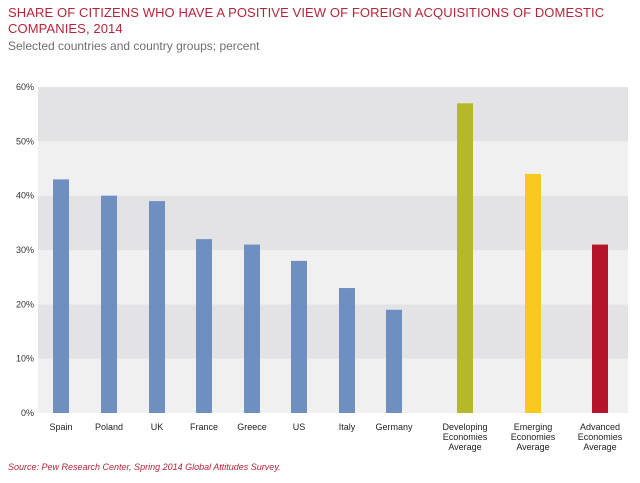  I want to click on y-tick-label: 10%, so click(25, 359).